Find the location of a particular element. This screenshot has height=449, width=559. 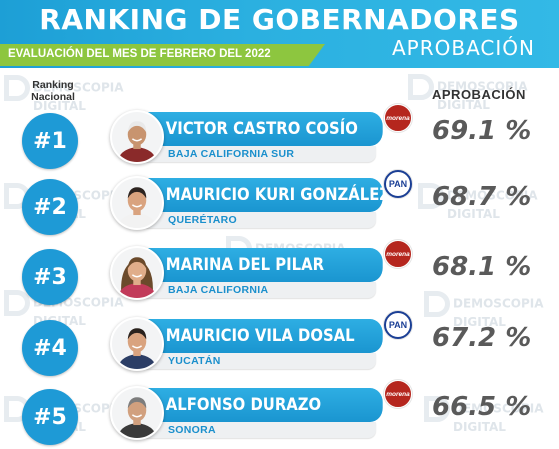

governor-name: VICTOR CASTRO COSÍO is located at coordinates (264, 129).